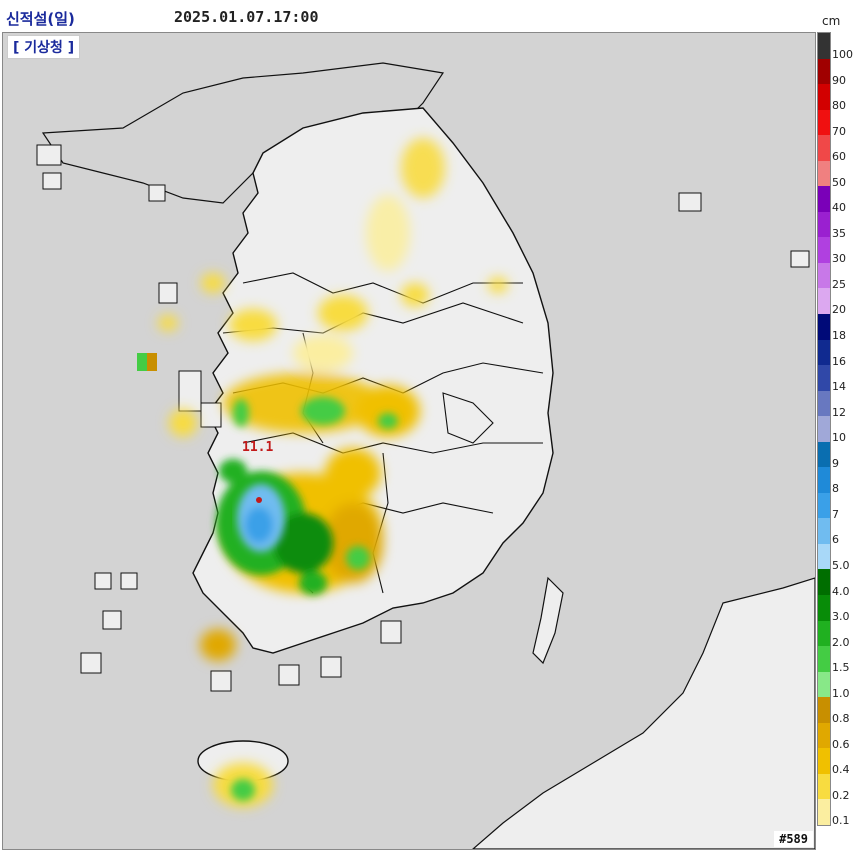  Describe the element at coordinates (841, 591) in the screenshot. I see `legend-tick-label: 4.0` at that location.